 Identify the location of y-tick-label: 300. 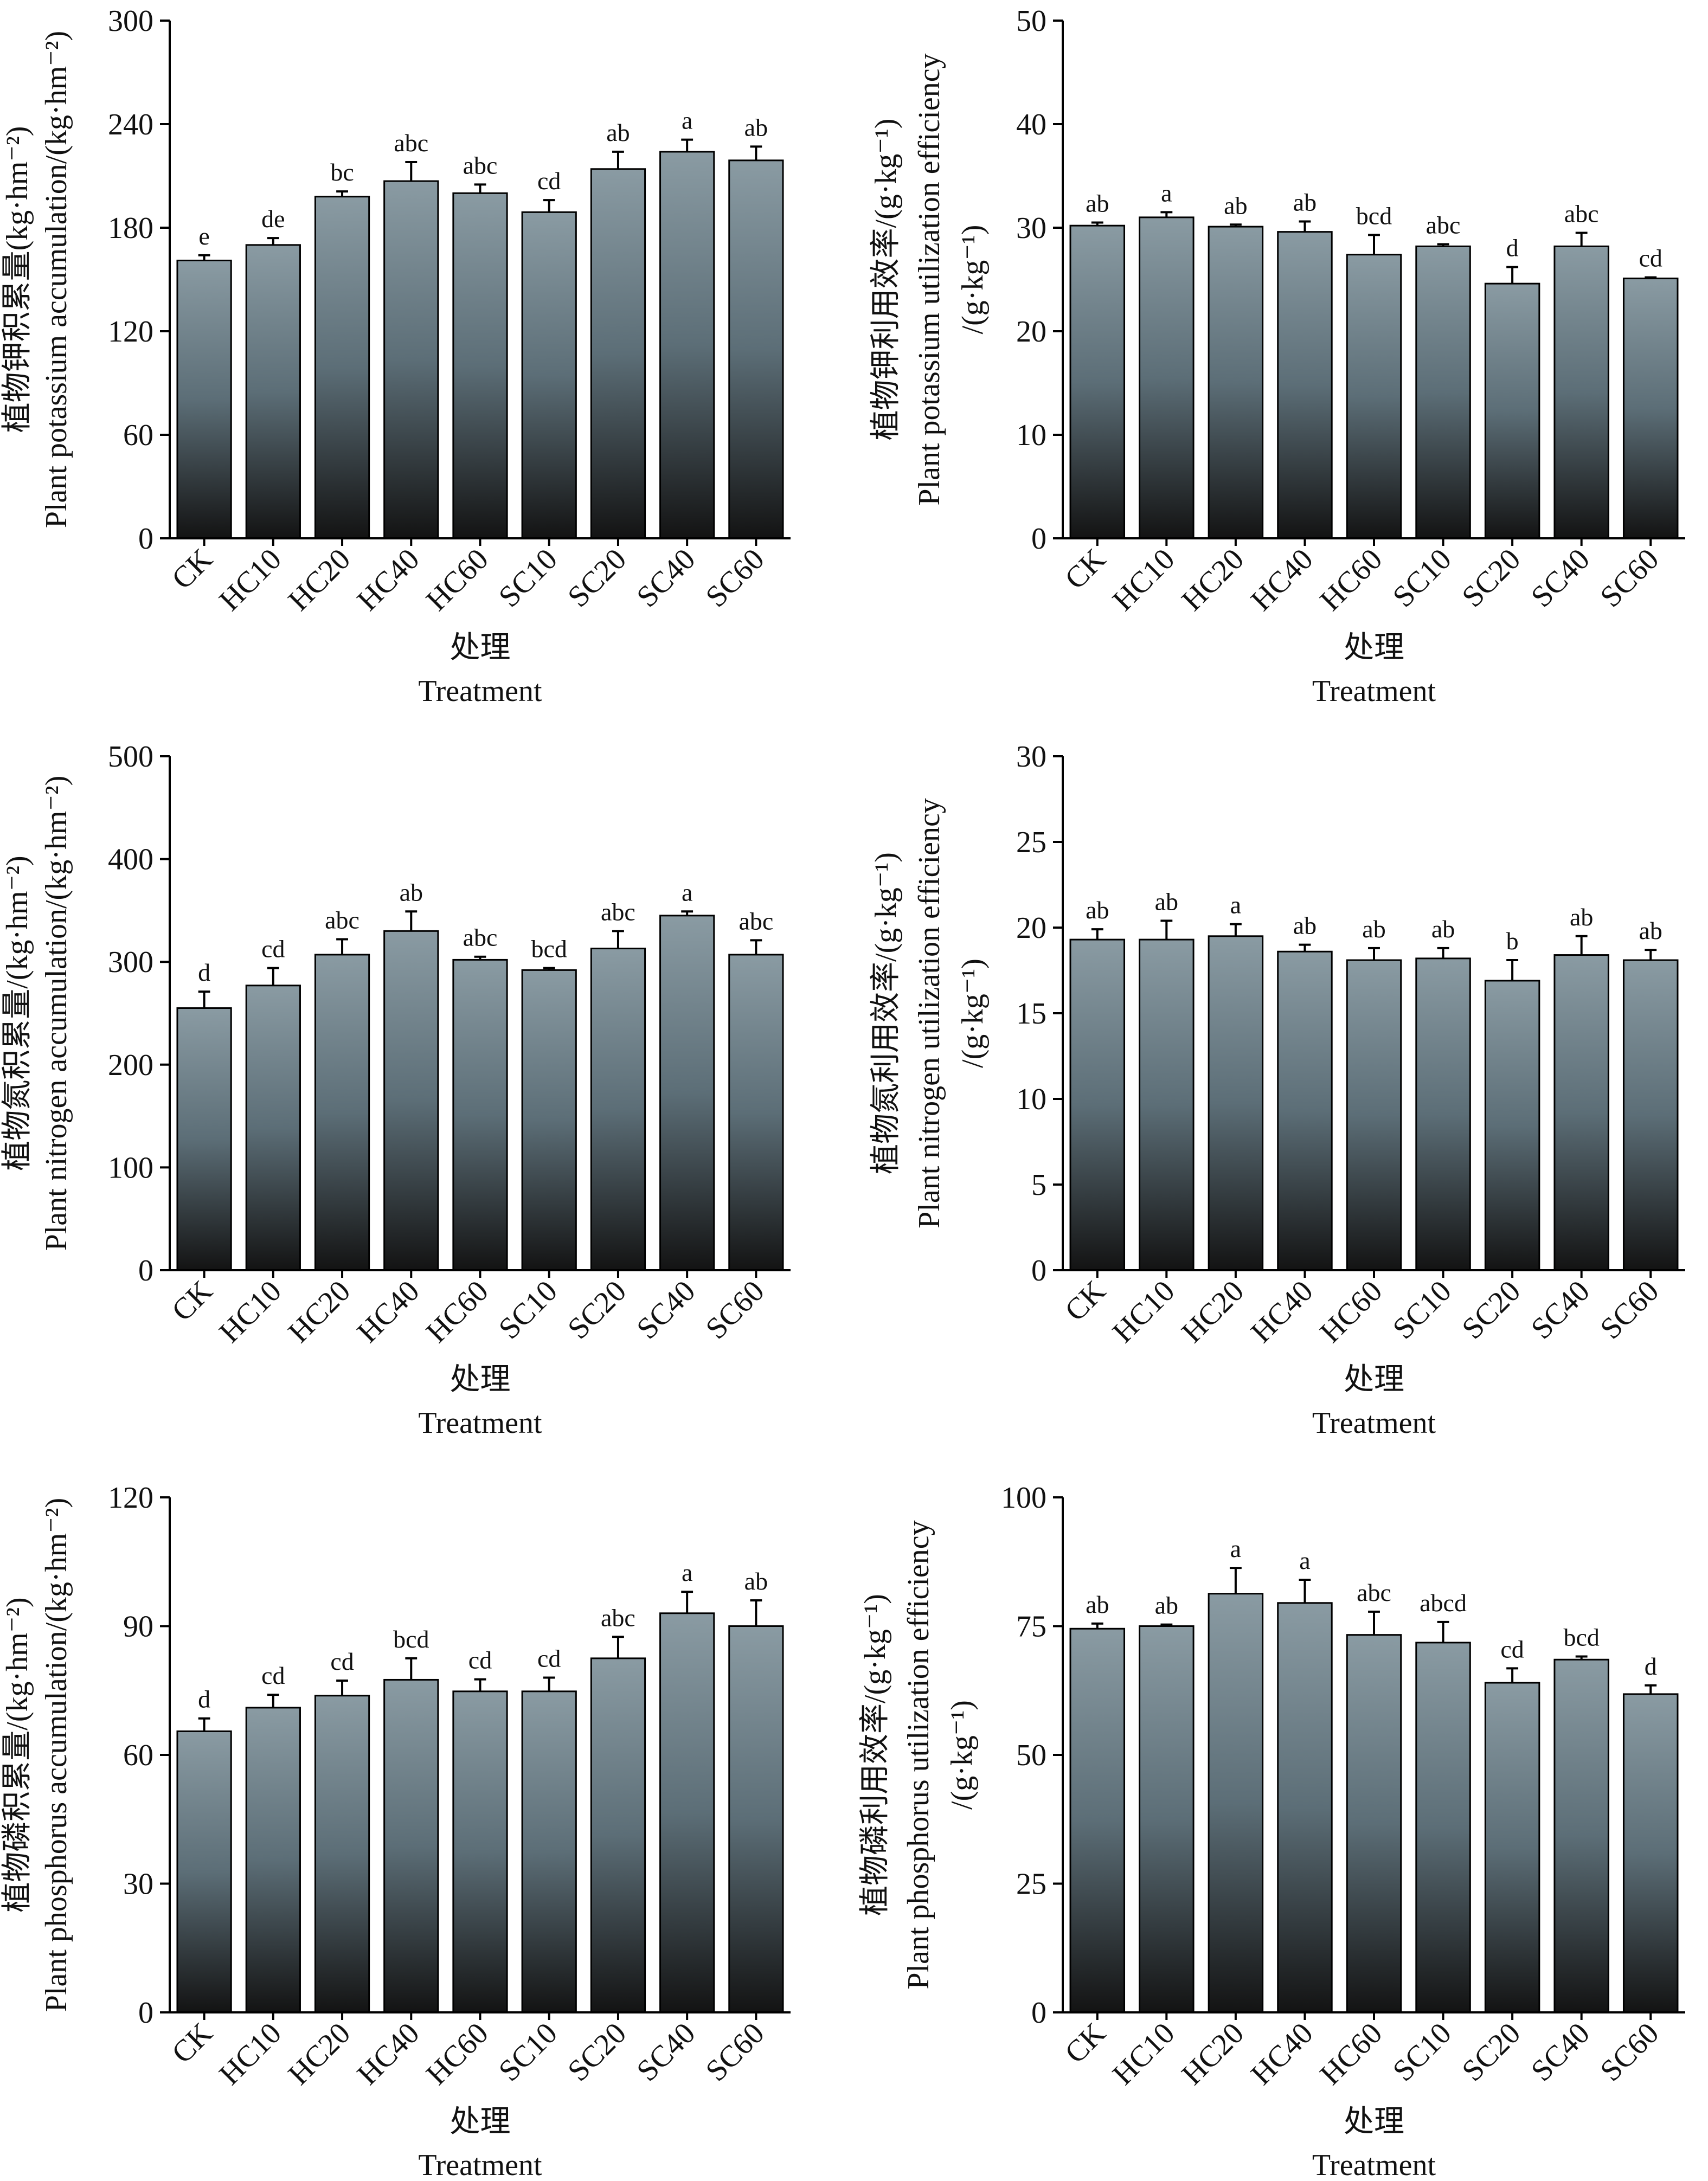
(130, 962).